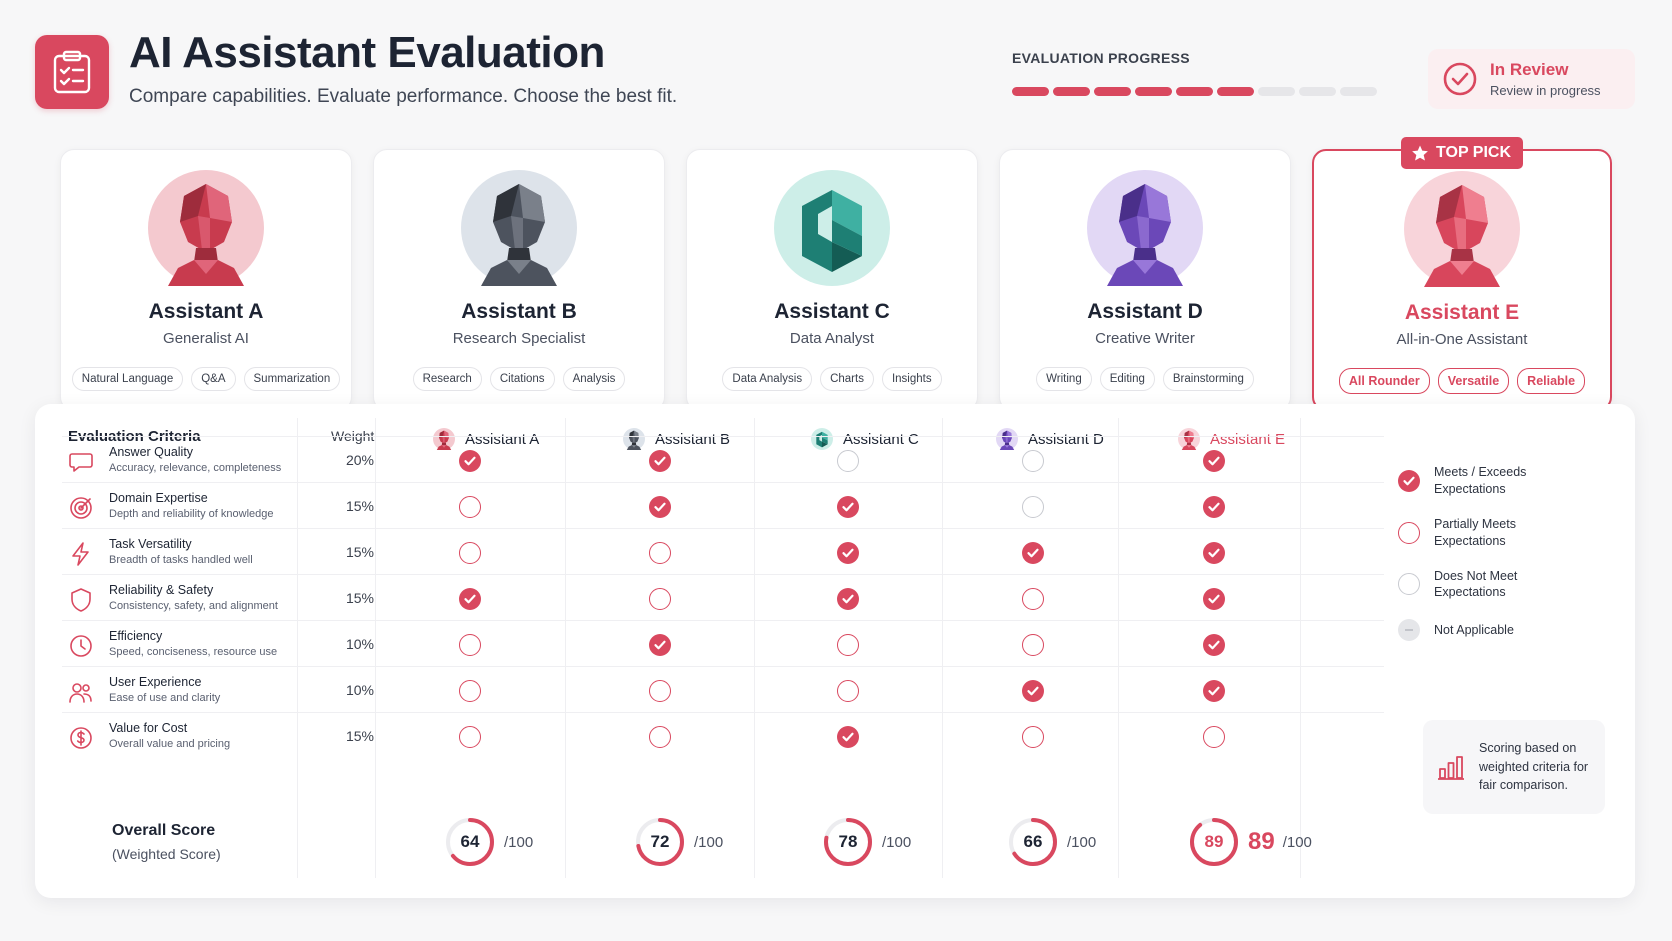  What do you see at coordinates (660, 841) in the screenshot?
I see `score-value: 72` at bounding box center [660, 841].